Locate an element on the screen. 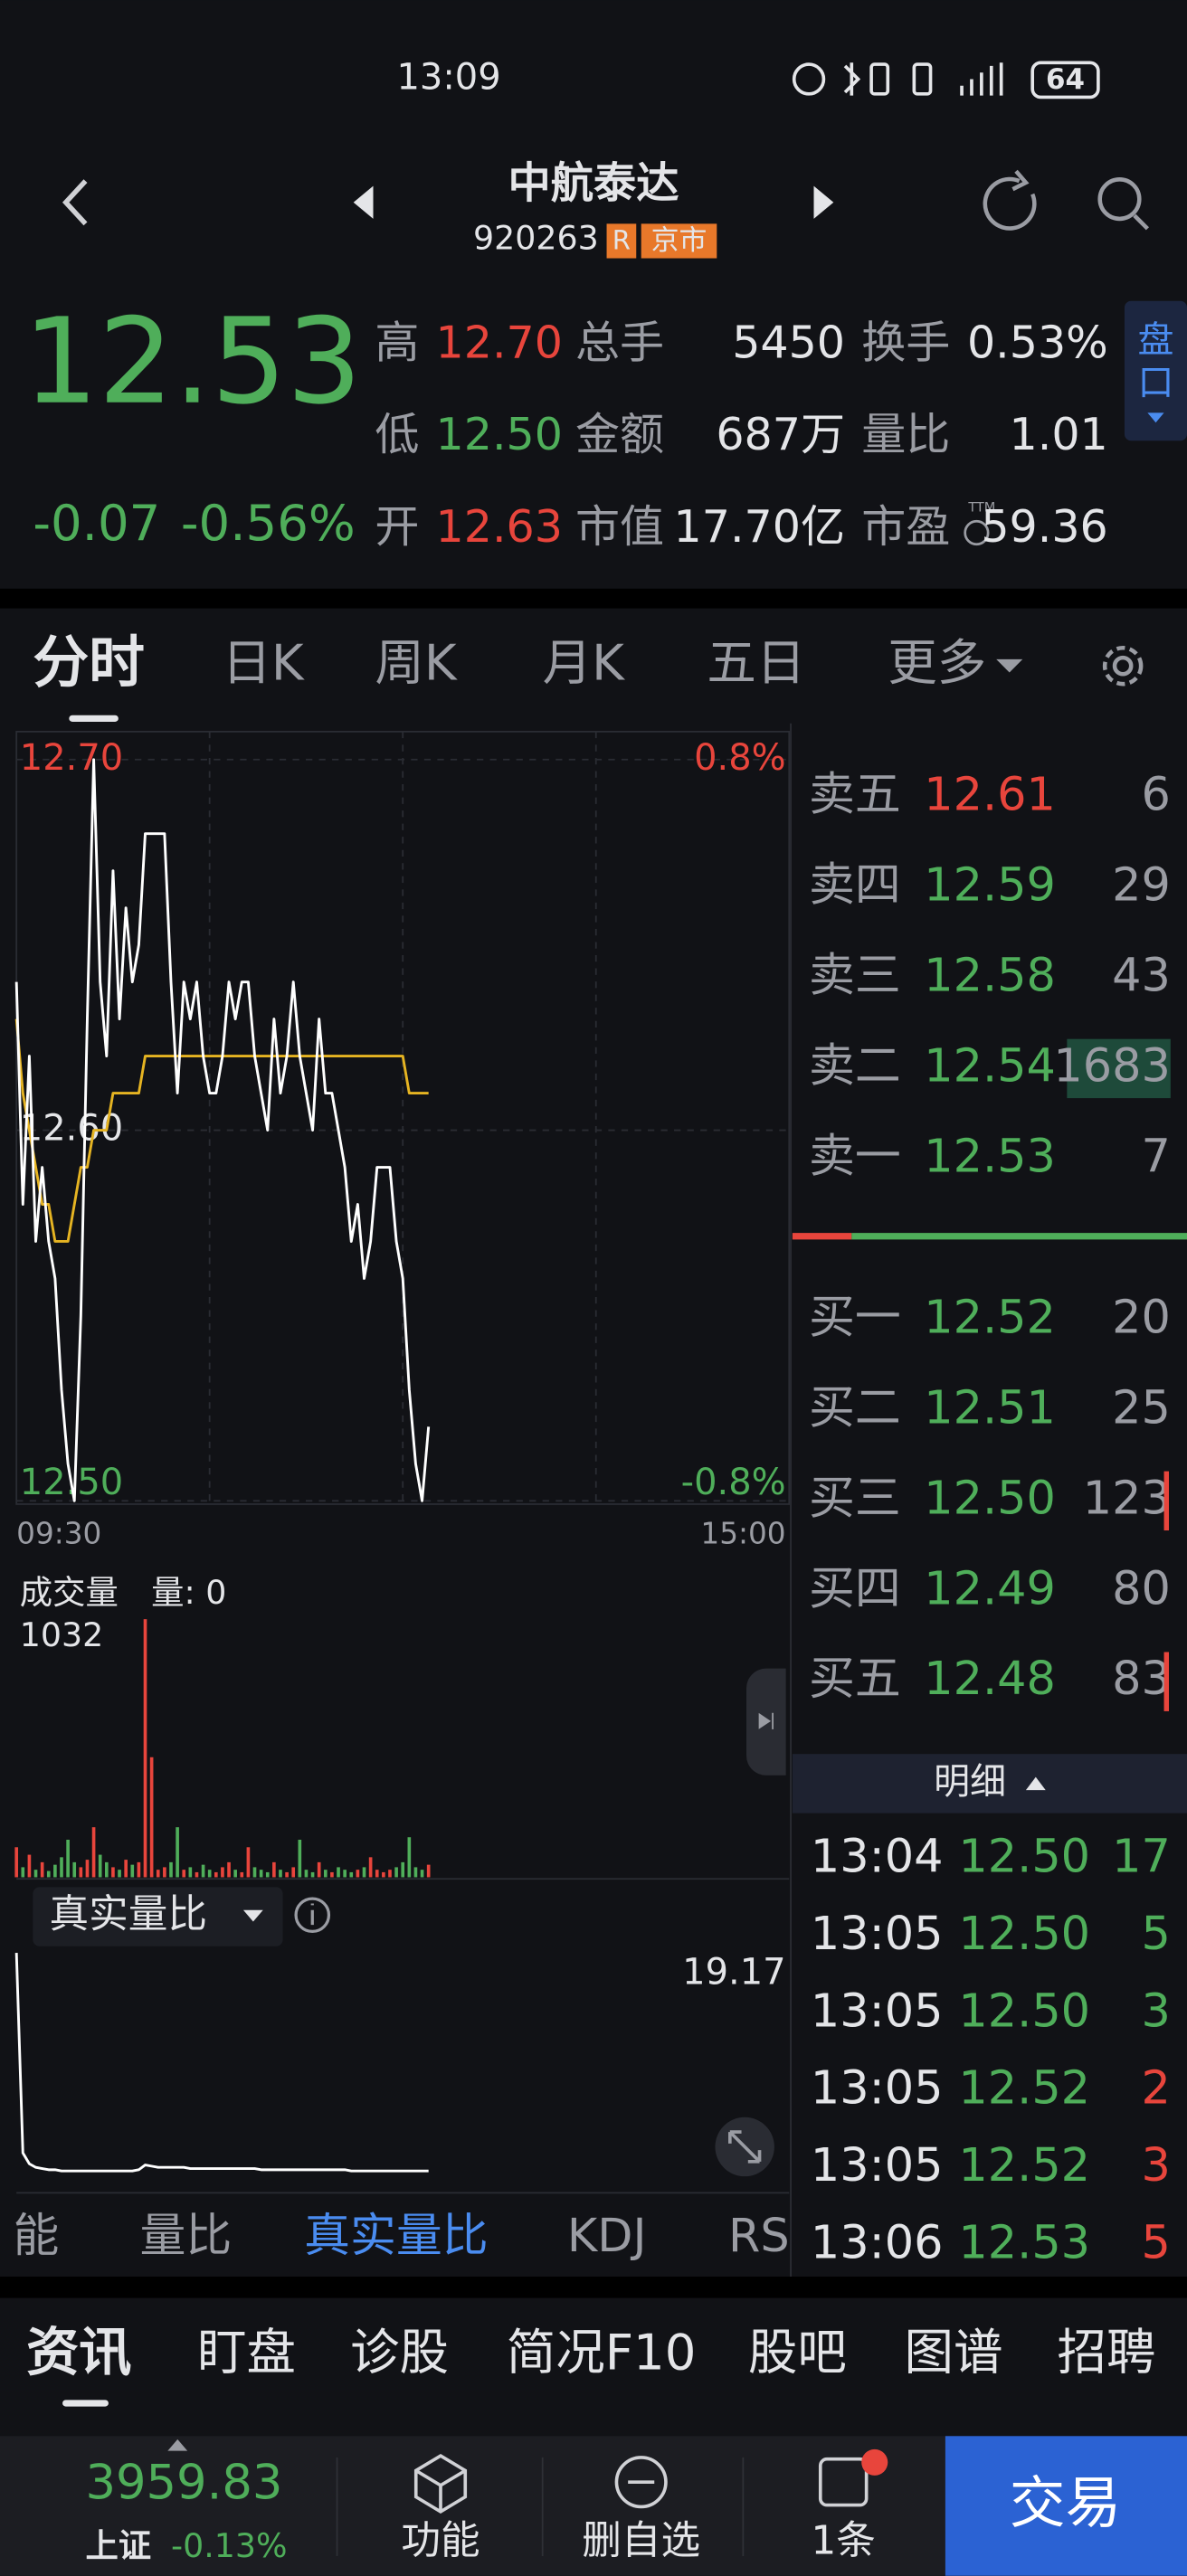 This screenshot has width=1187, height=2576. book-price: 12.61 is located at coordinates (990, 794).